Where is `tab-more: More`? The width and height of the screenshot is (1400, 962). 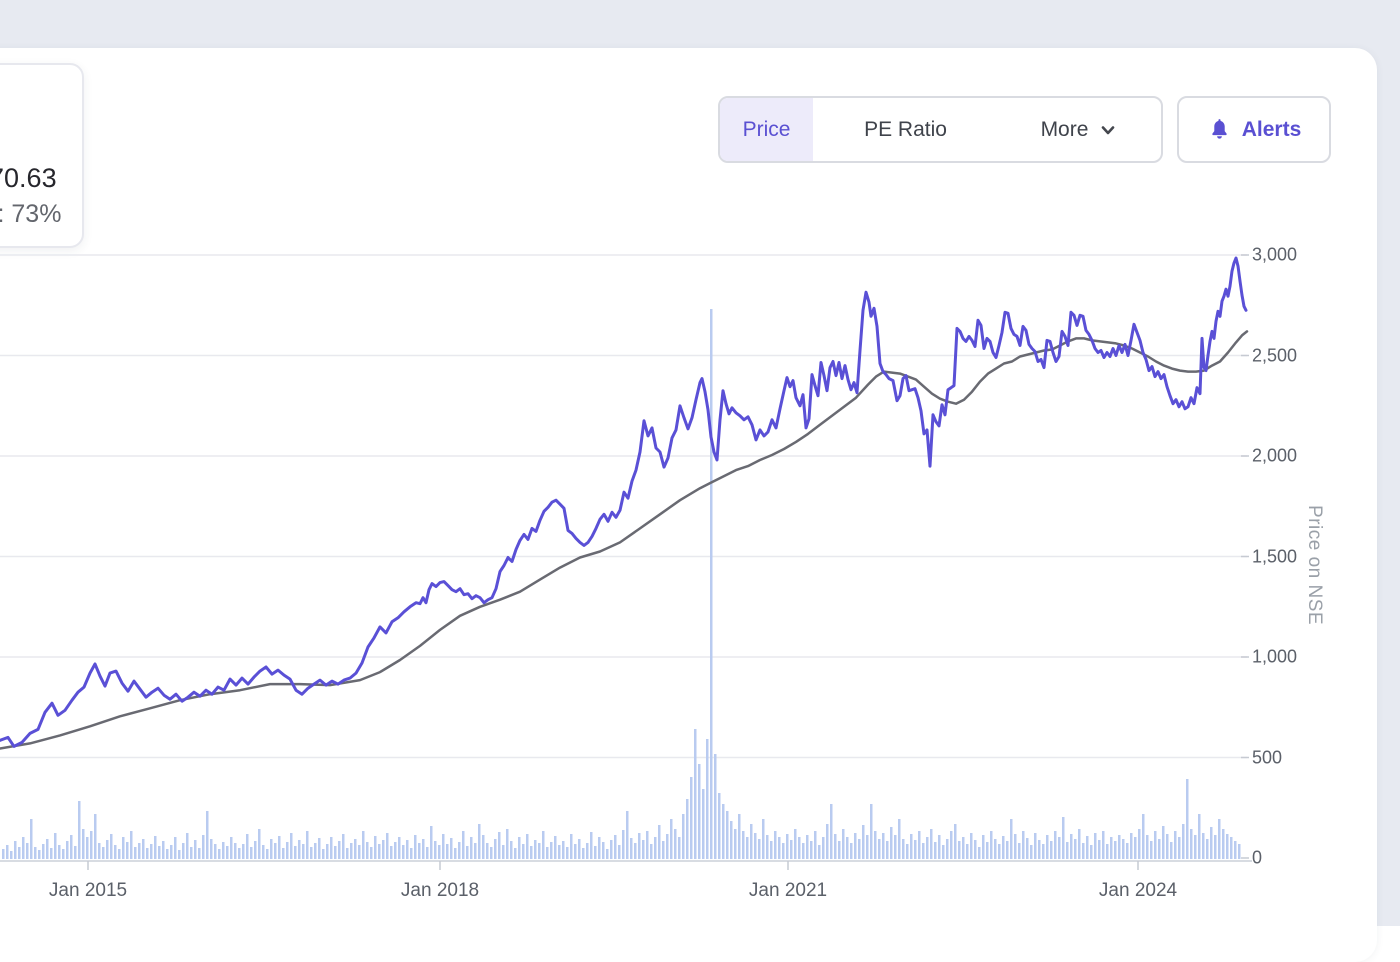
tab-more: More is located at coordinates (1079, 129).